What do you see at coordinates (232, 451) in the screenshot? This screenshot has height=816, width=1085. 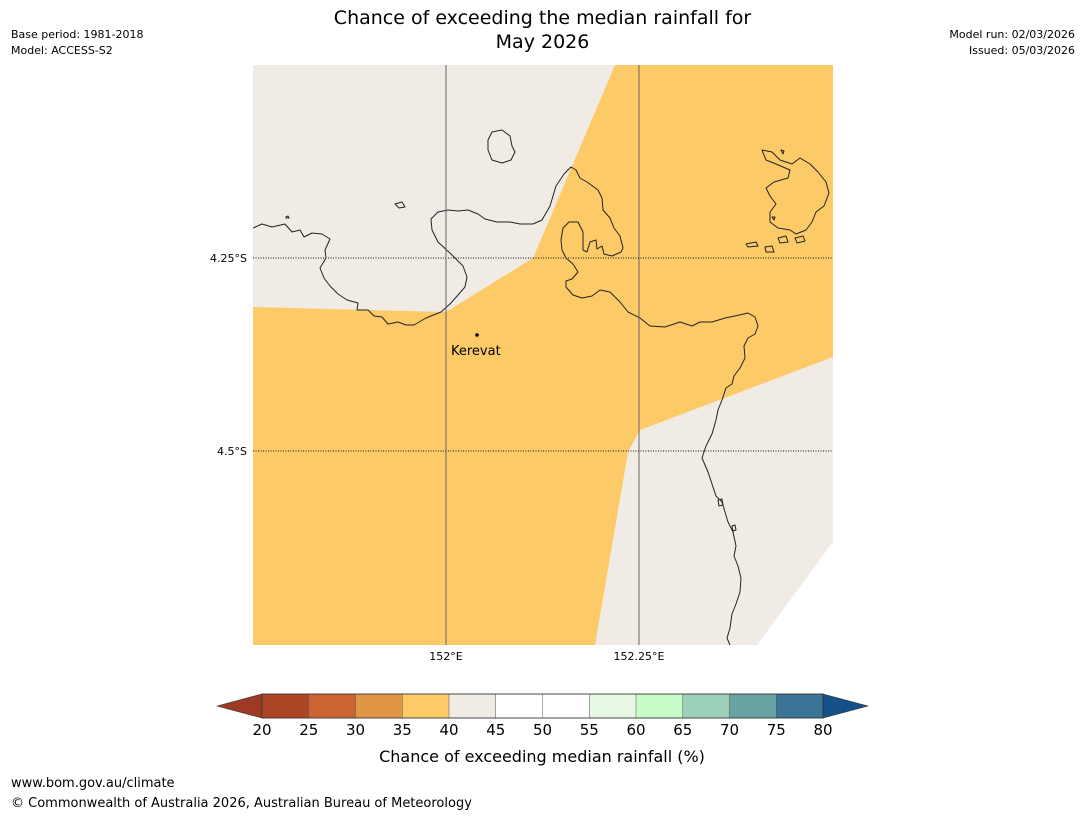 I see `lat-label-4-5s: 4.5°S` at bounding box center [232, 451].